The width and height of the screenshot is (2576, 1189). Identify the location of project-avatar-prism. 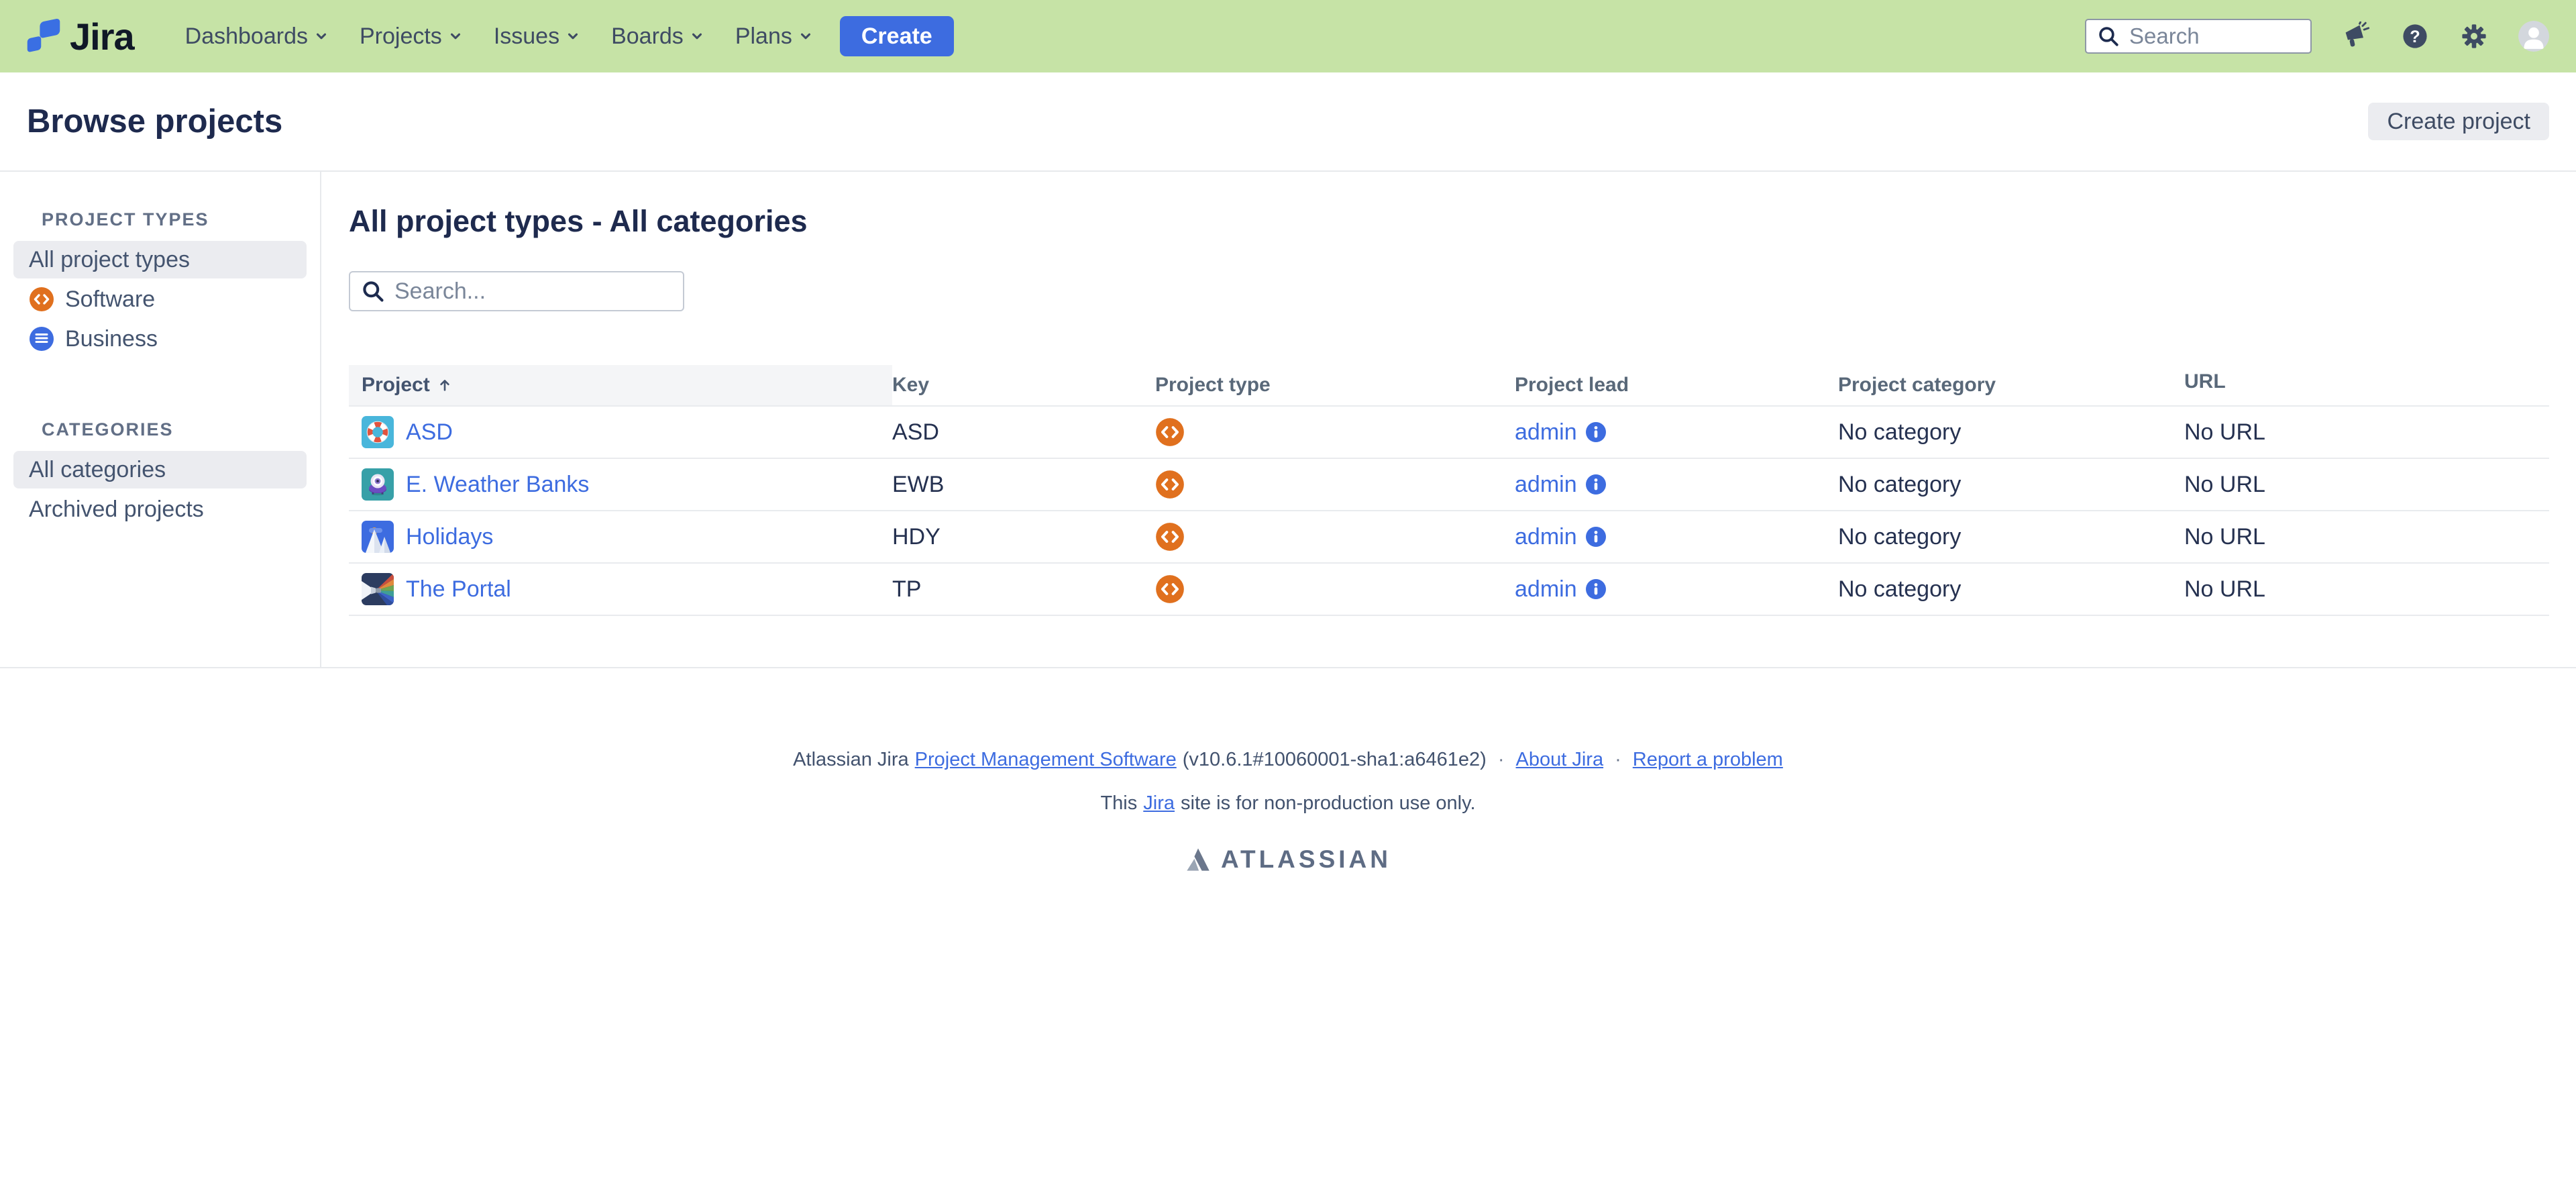
(378, 589).